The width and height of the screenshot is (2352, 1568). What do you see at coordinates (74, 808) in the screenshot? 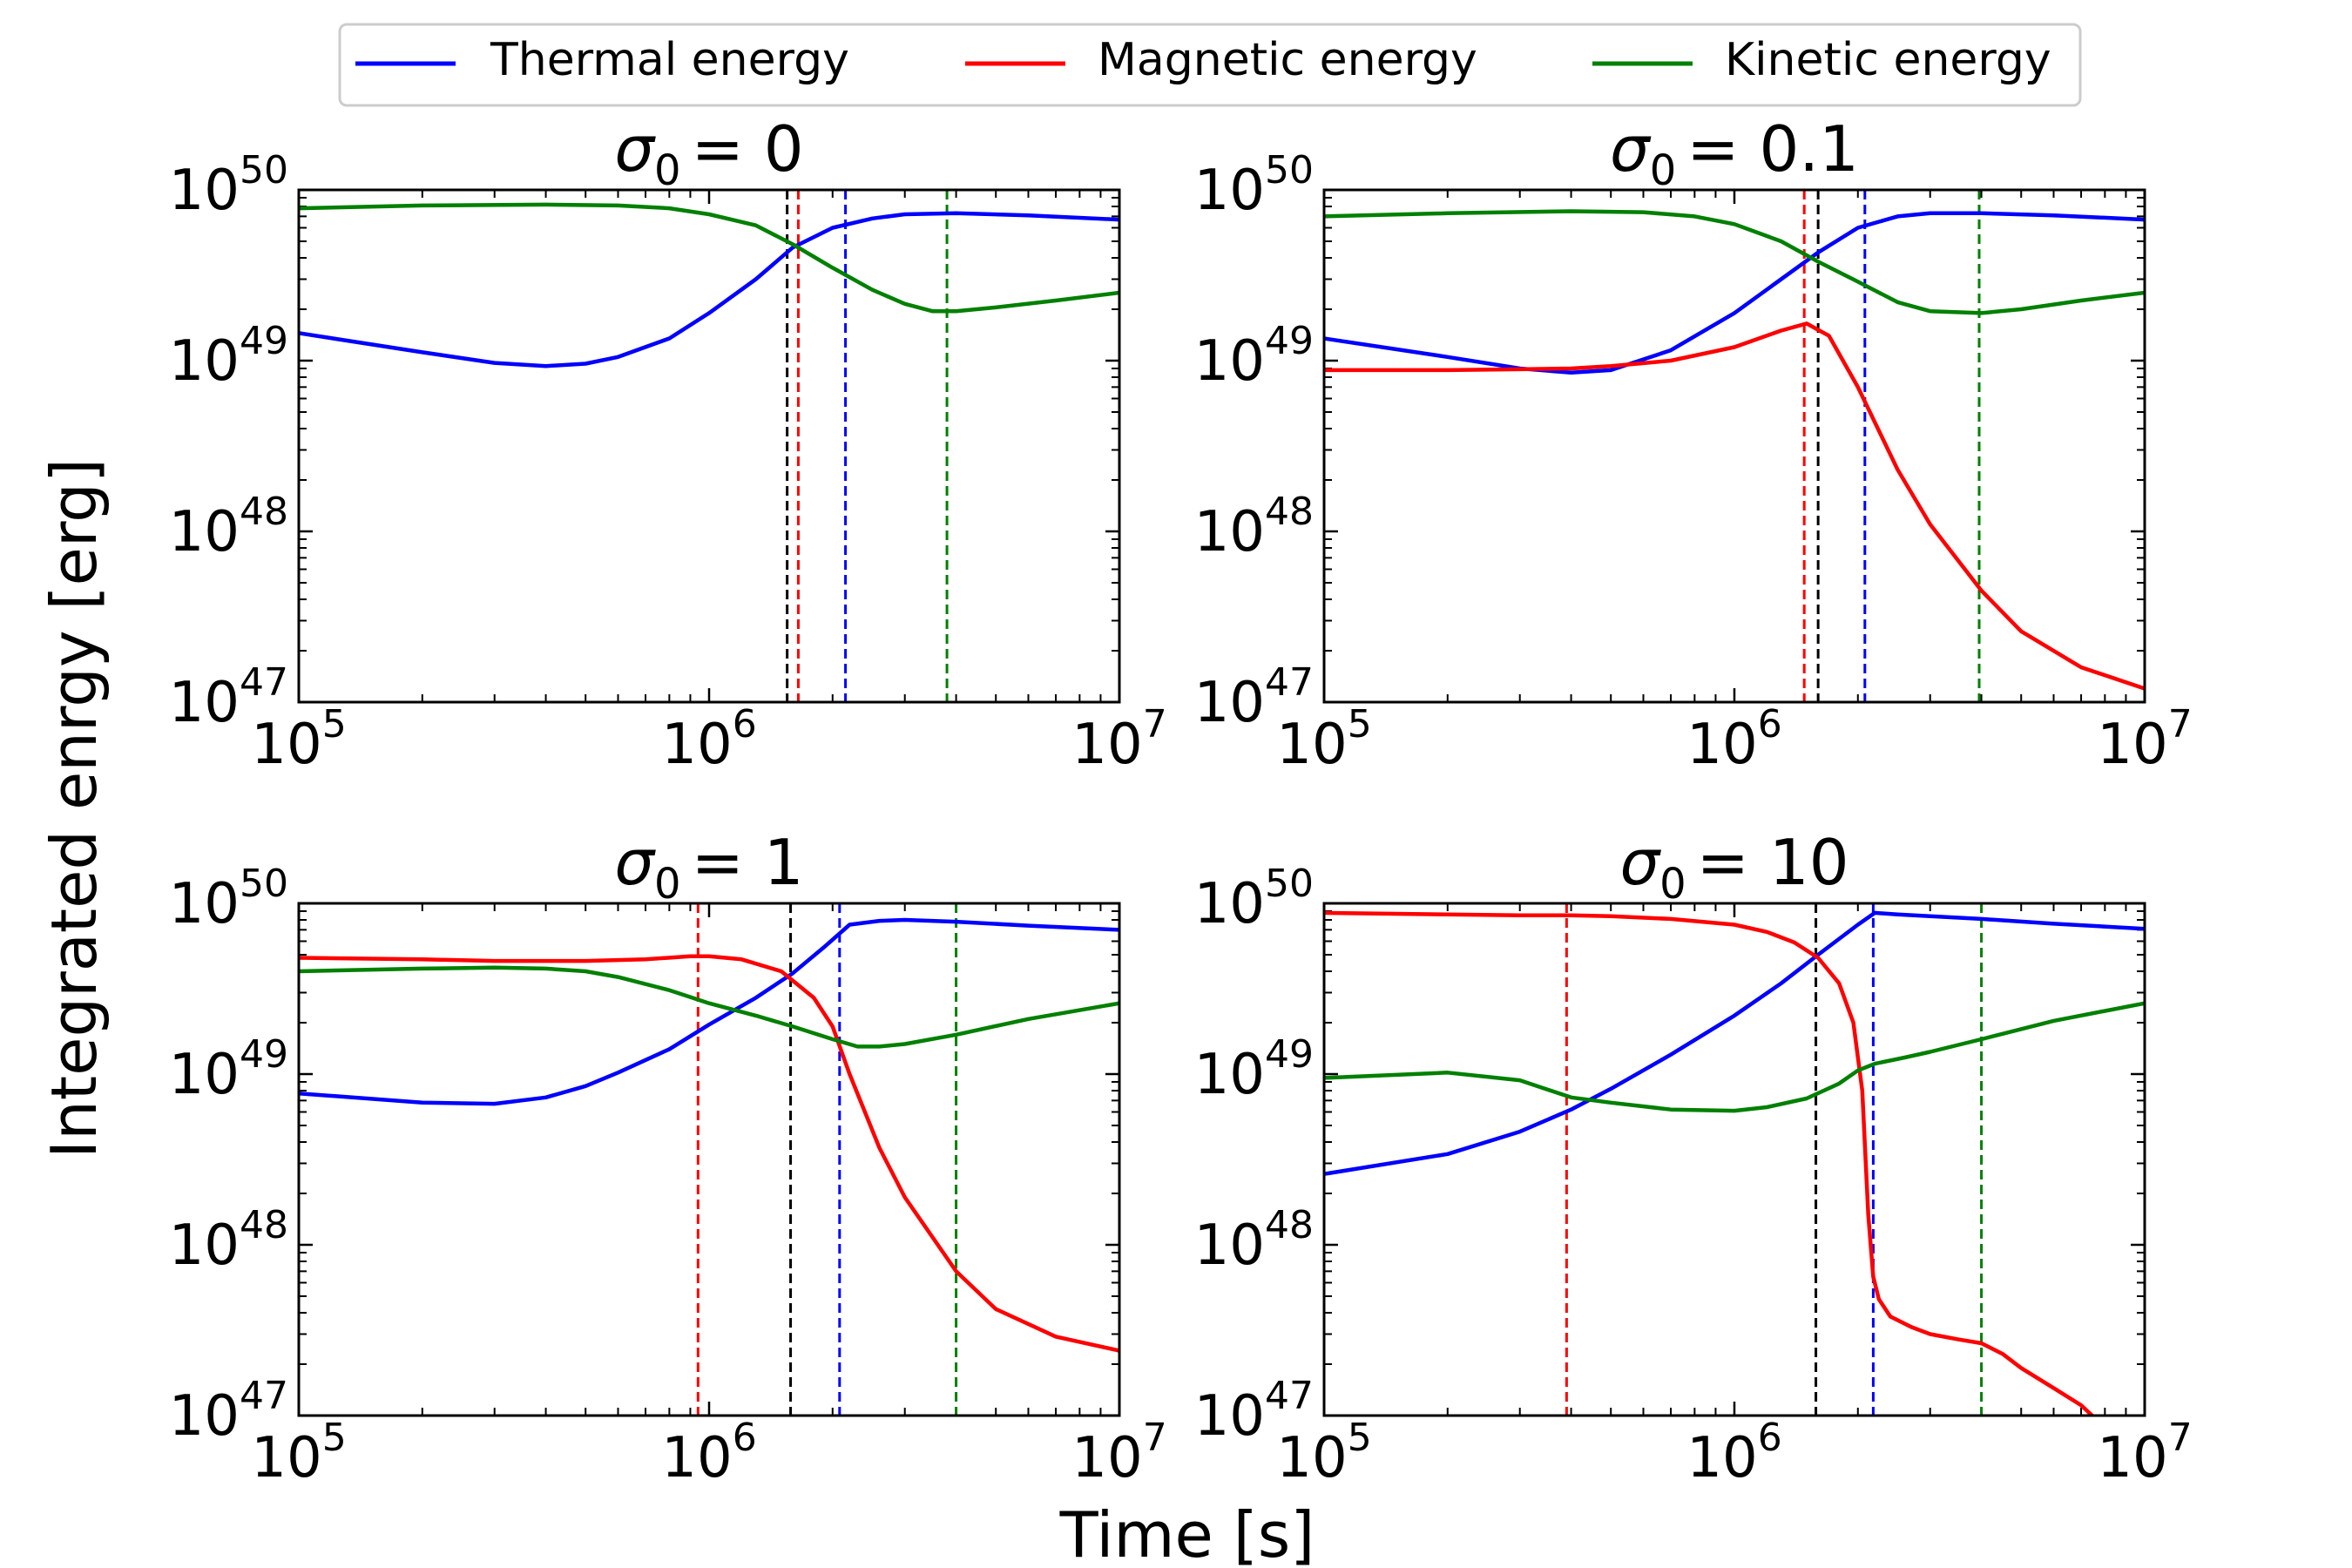
I see `y-axis-label: Integrated enrgy [erg]` at bounding box center [74, 808].